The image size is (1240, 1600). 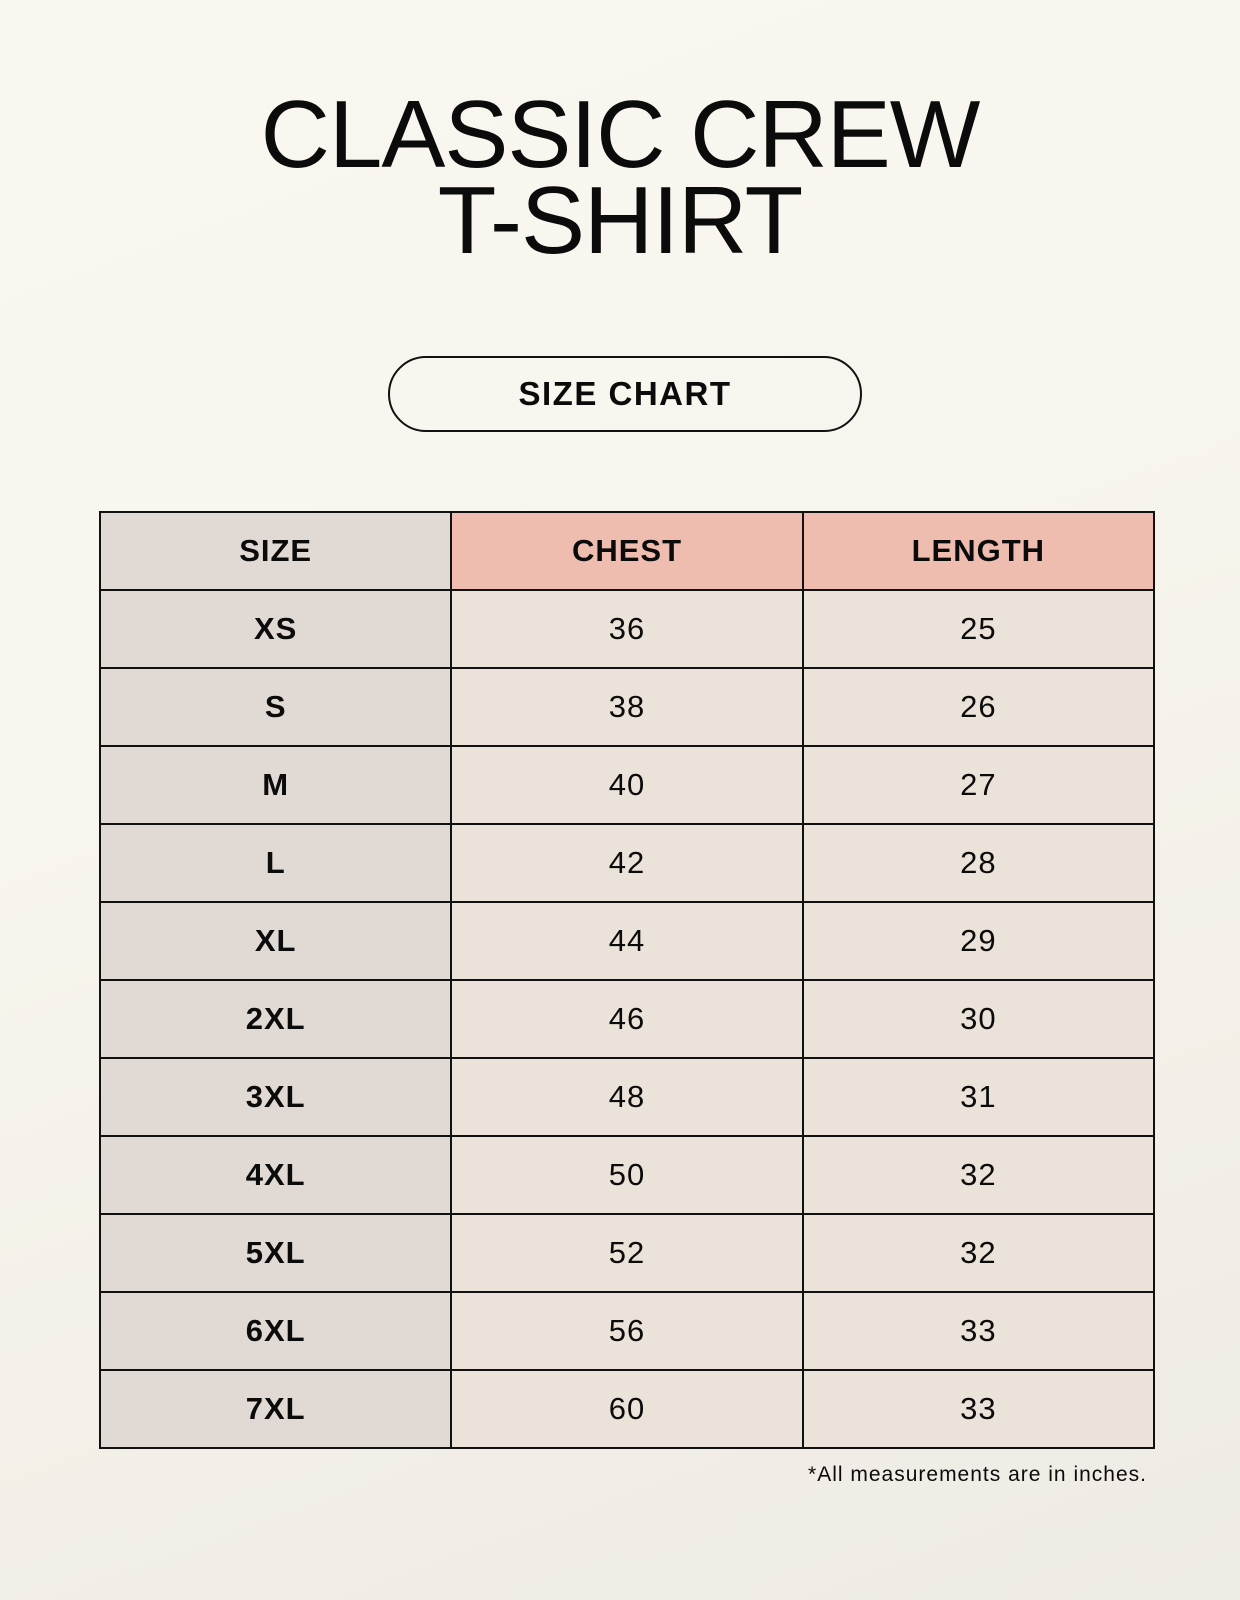 I want to click on footnote: *All measurements are in inches., so click(x=977, y=1474).